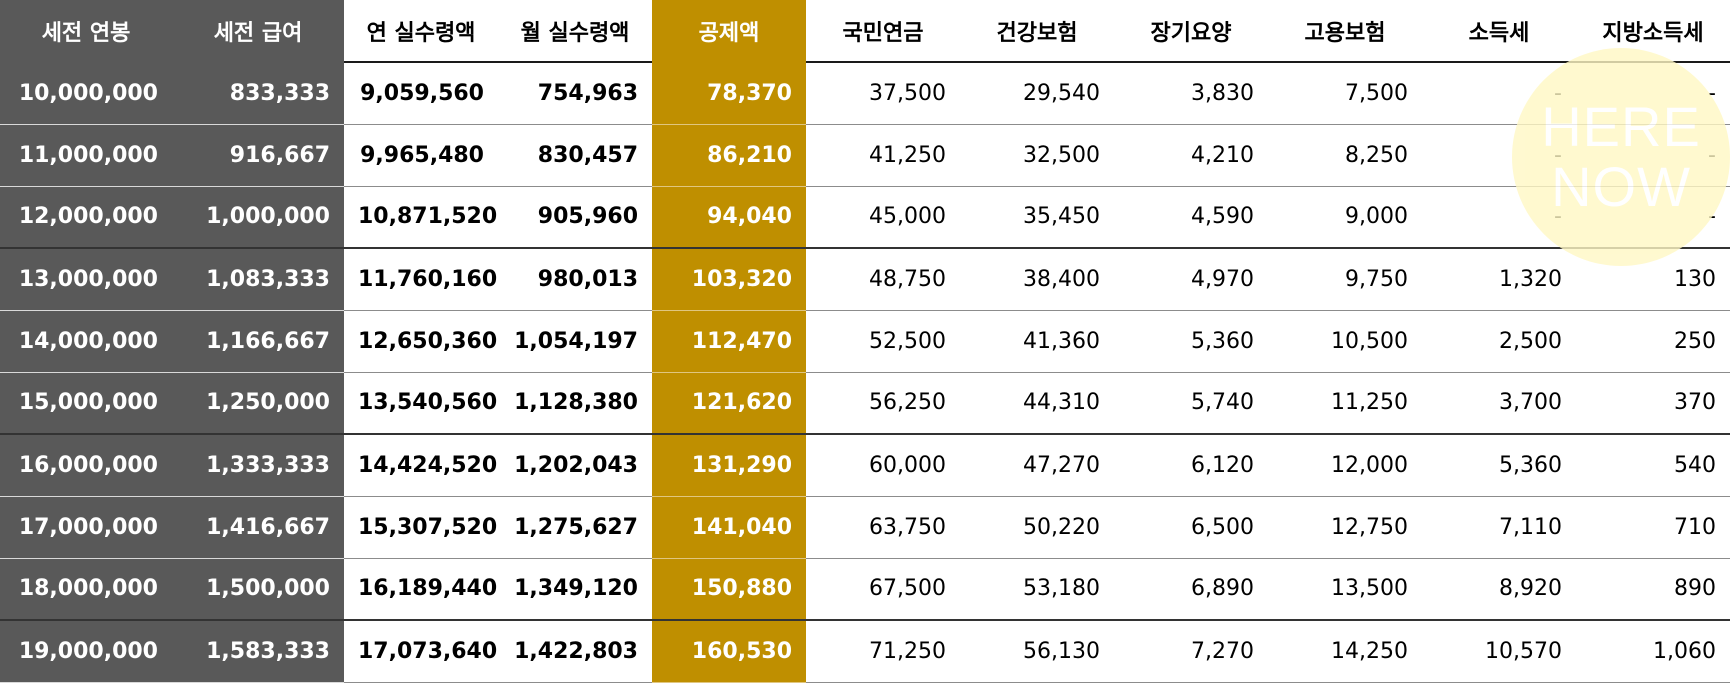  I want to click on cell-employment-insurance: 14,250, so click(1345, 651).